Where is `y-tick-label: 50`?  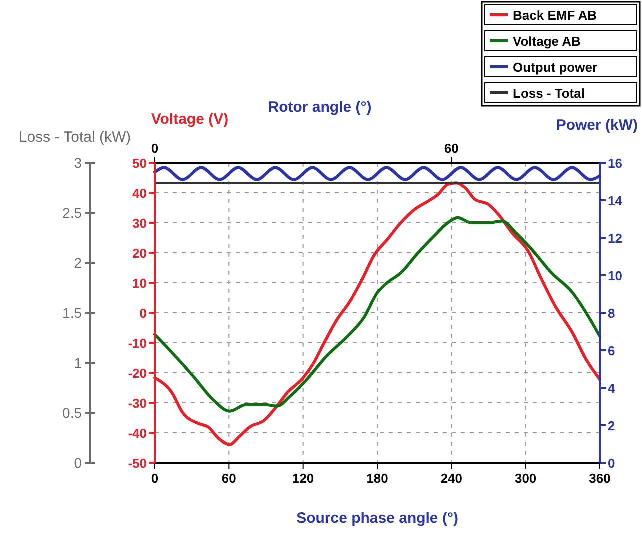
y-tick-label: 50 is located at coordinates (139, 163).